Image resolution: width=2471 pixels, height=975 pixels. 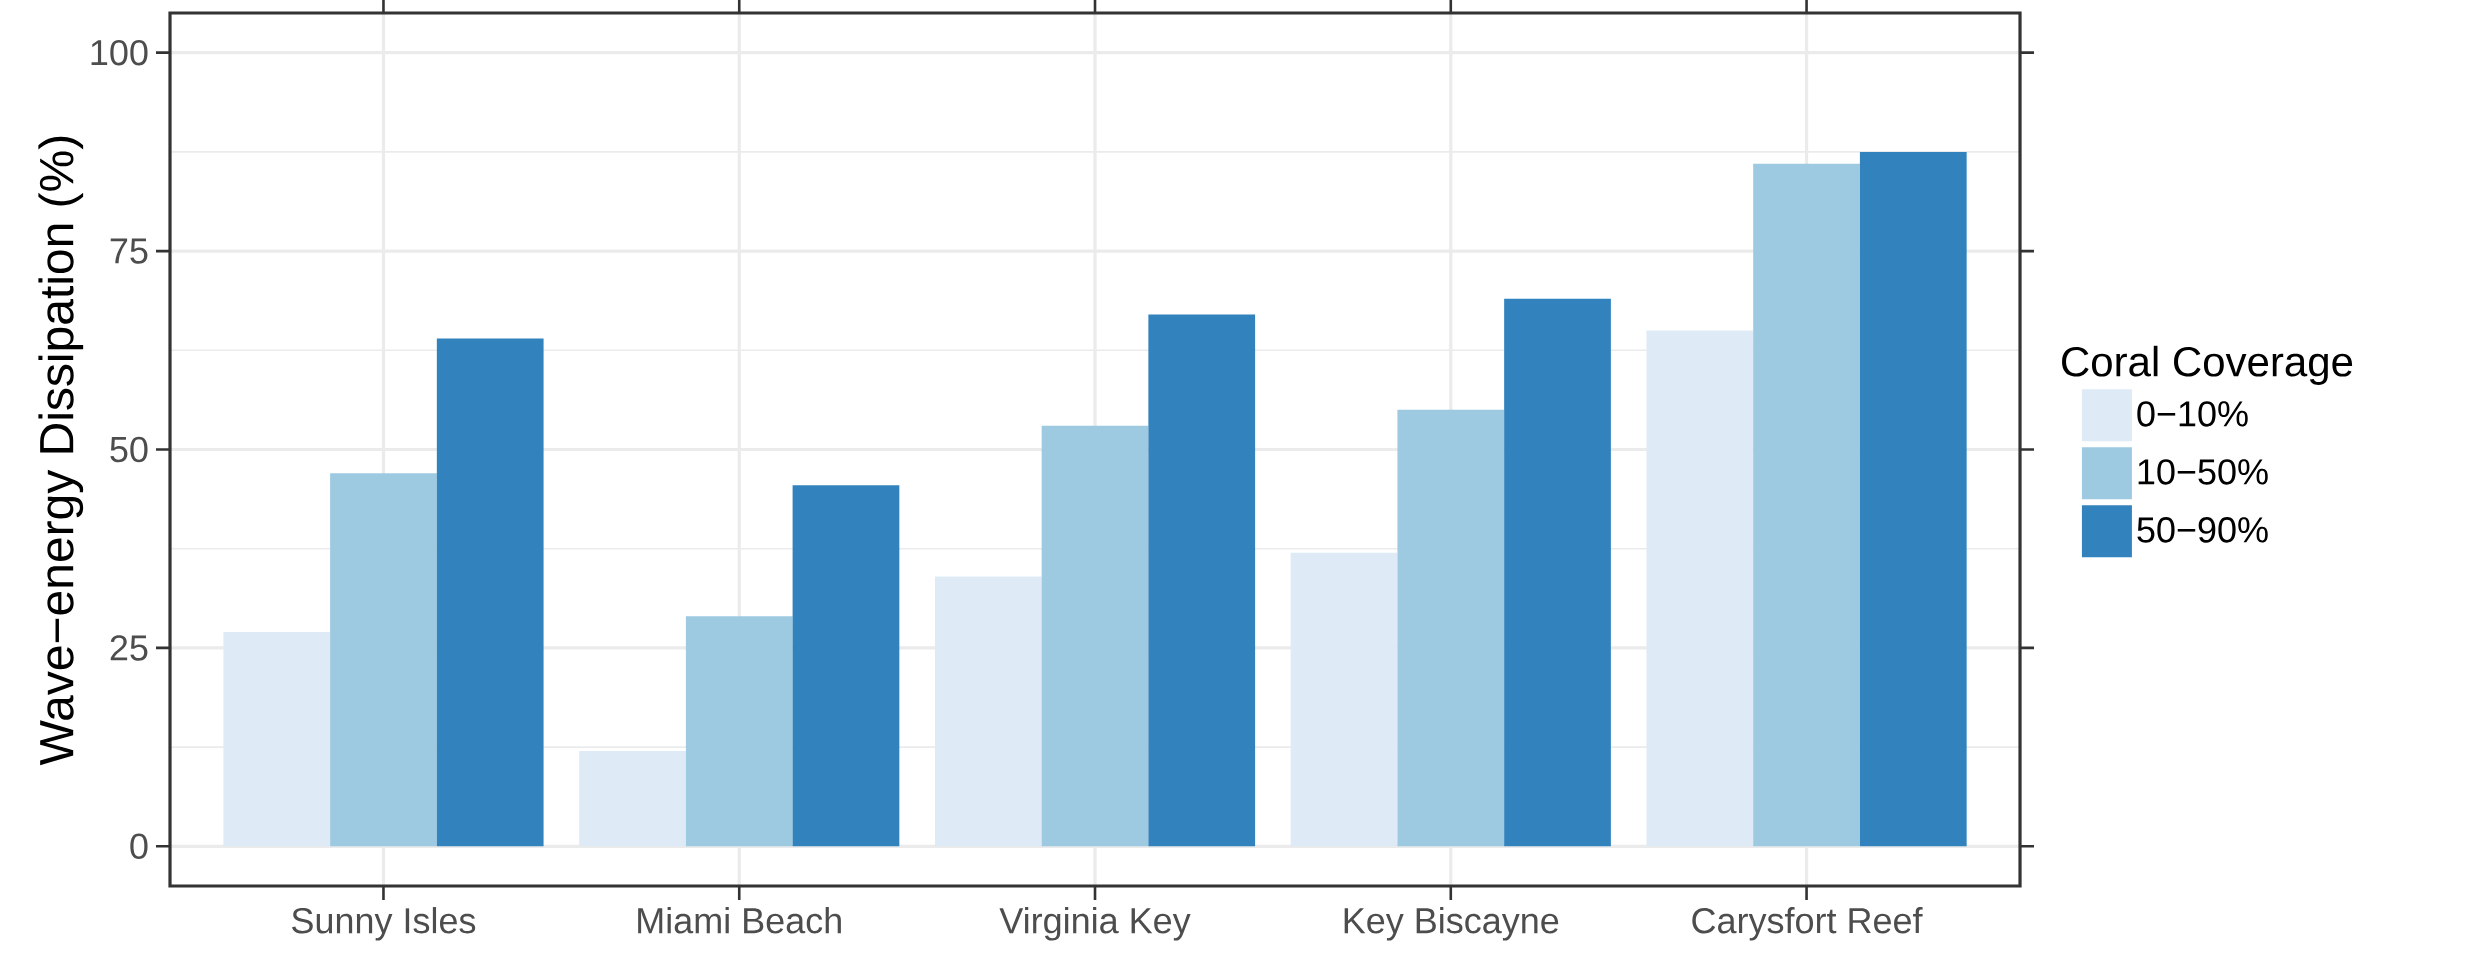 I want to click on x-tick-label: Carysfort Reef, so click(x=1807, y=924).